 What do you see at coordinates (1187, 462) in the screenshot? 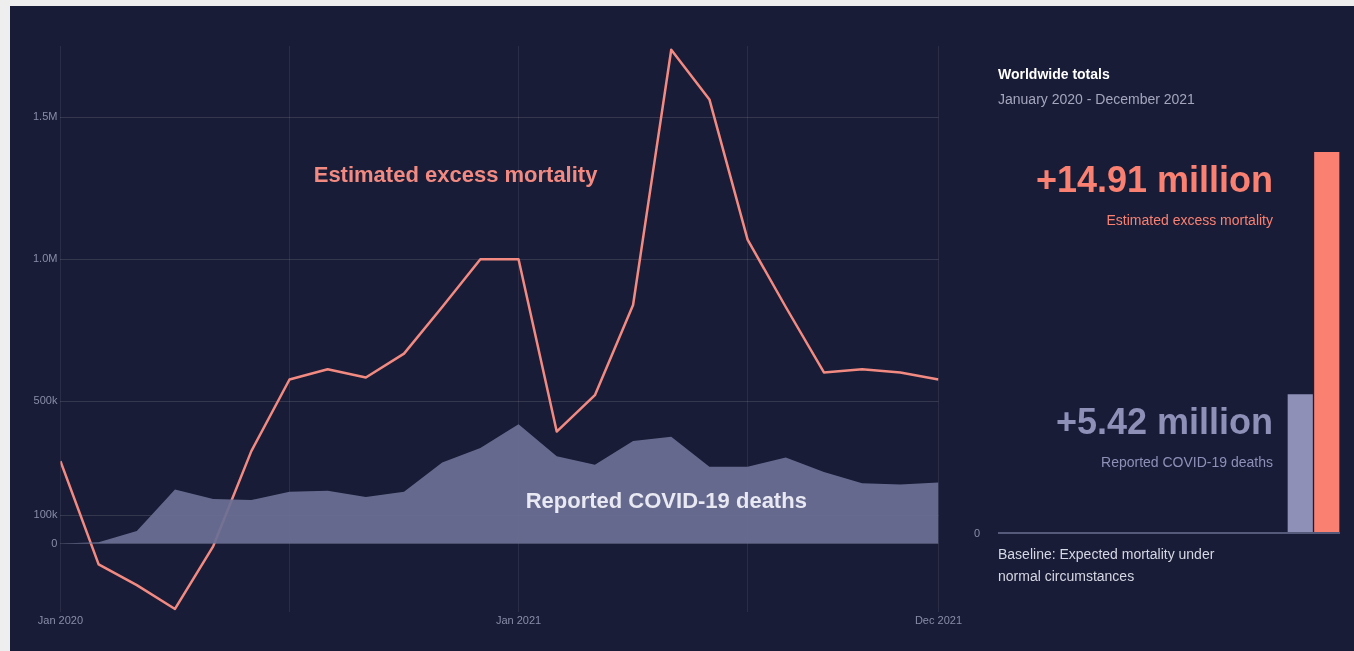
I see `text: Reported COVID-19 deaths` at bounding box center [1187, 462].